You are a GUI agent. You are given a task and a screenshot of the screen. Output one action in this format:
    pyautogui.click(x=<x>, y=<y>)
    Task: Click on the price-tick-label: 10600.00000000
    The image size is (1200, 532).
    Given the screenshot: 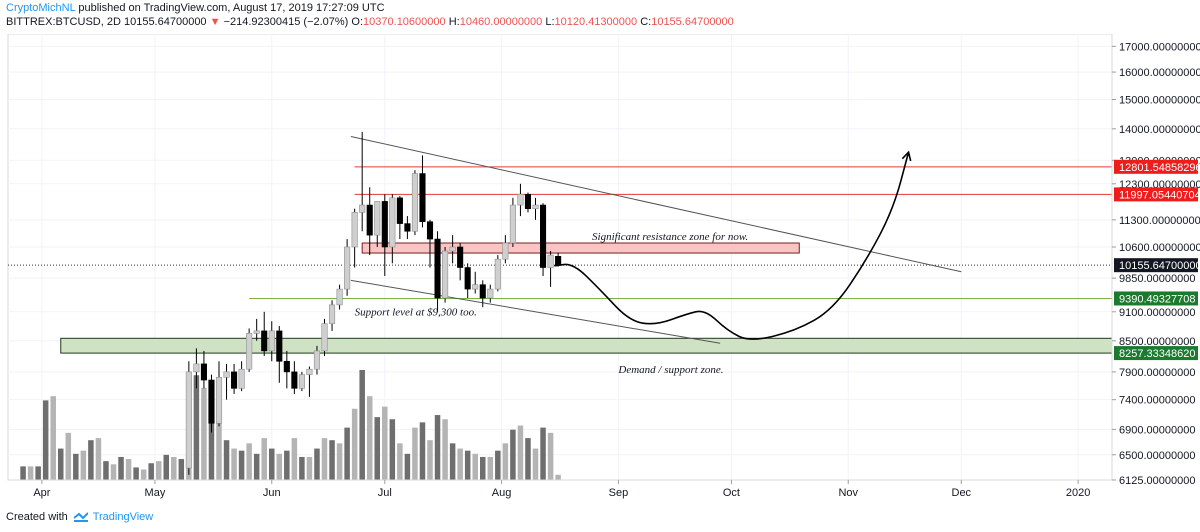 What is the action you would take?
    pyautogui.click(x=1159, y=248)
    